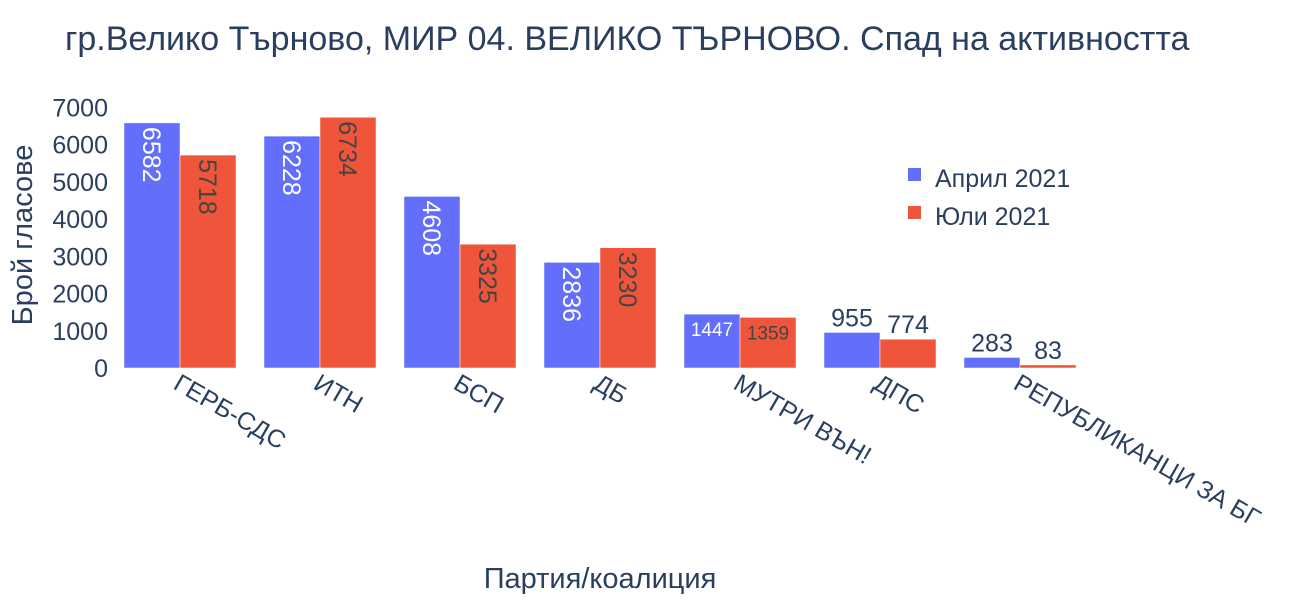  I want to click on bar-value-label: 1447, so click(712, 330).